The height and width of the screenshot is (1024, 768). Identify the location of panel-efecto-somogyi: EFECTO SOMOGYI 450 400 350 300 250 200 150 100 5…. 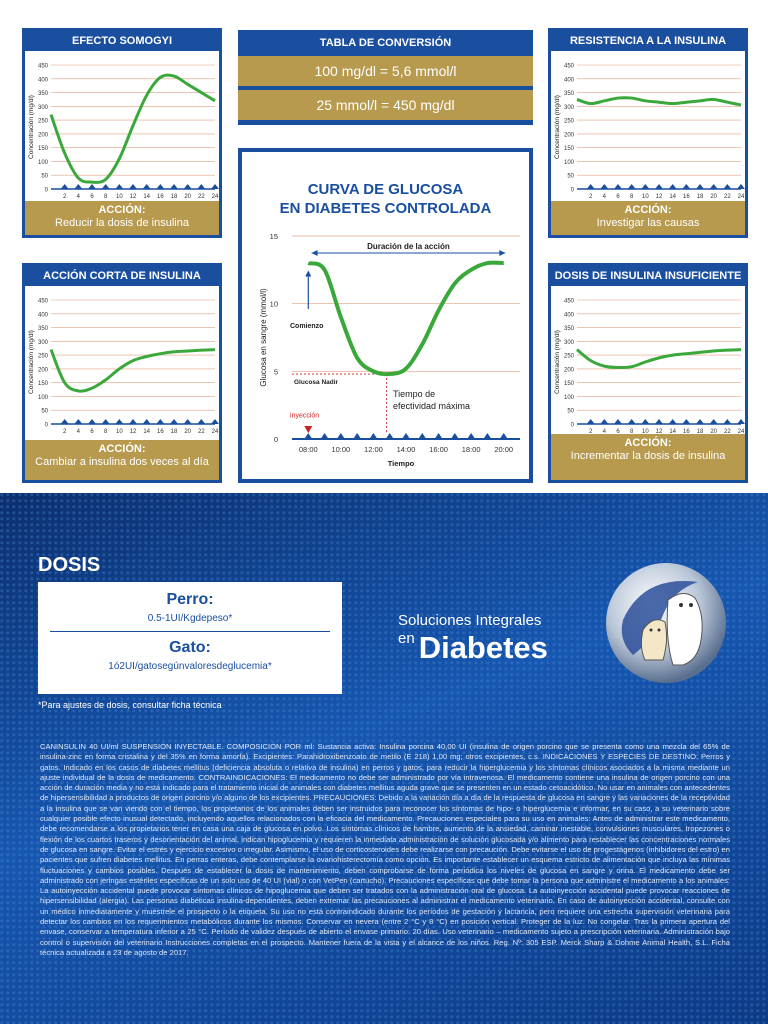
(122, 133).